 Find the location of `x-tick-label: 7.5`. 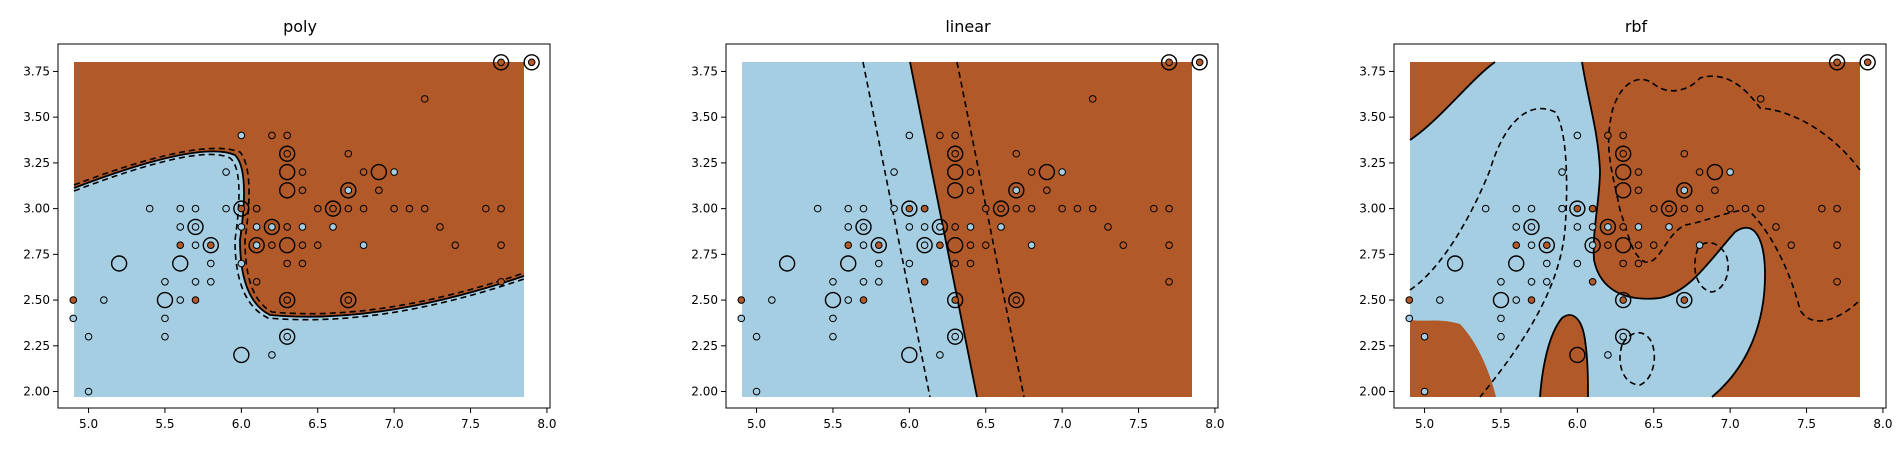

x-tick-label: 7.5 is located at coordinates (470, 424).